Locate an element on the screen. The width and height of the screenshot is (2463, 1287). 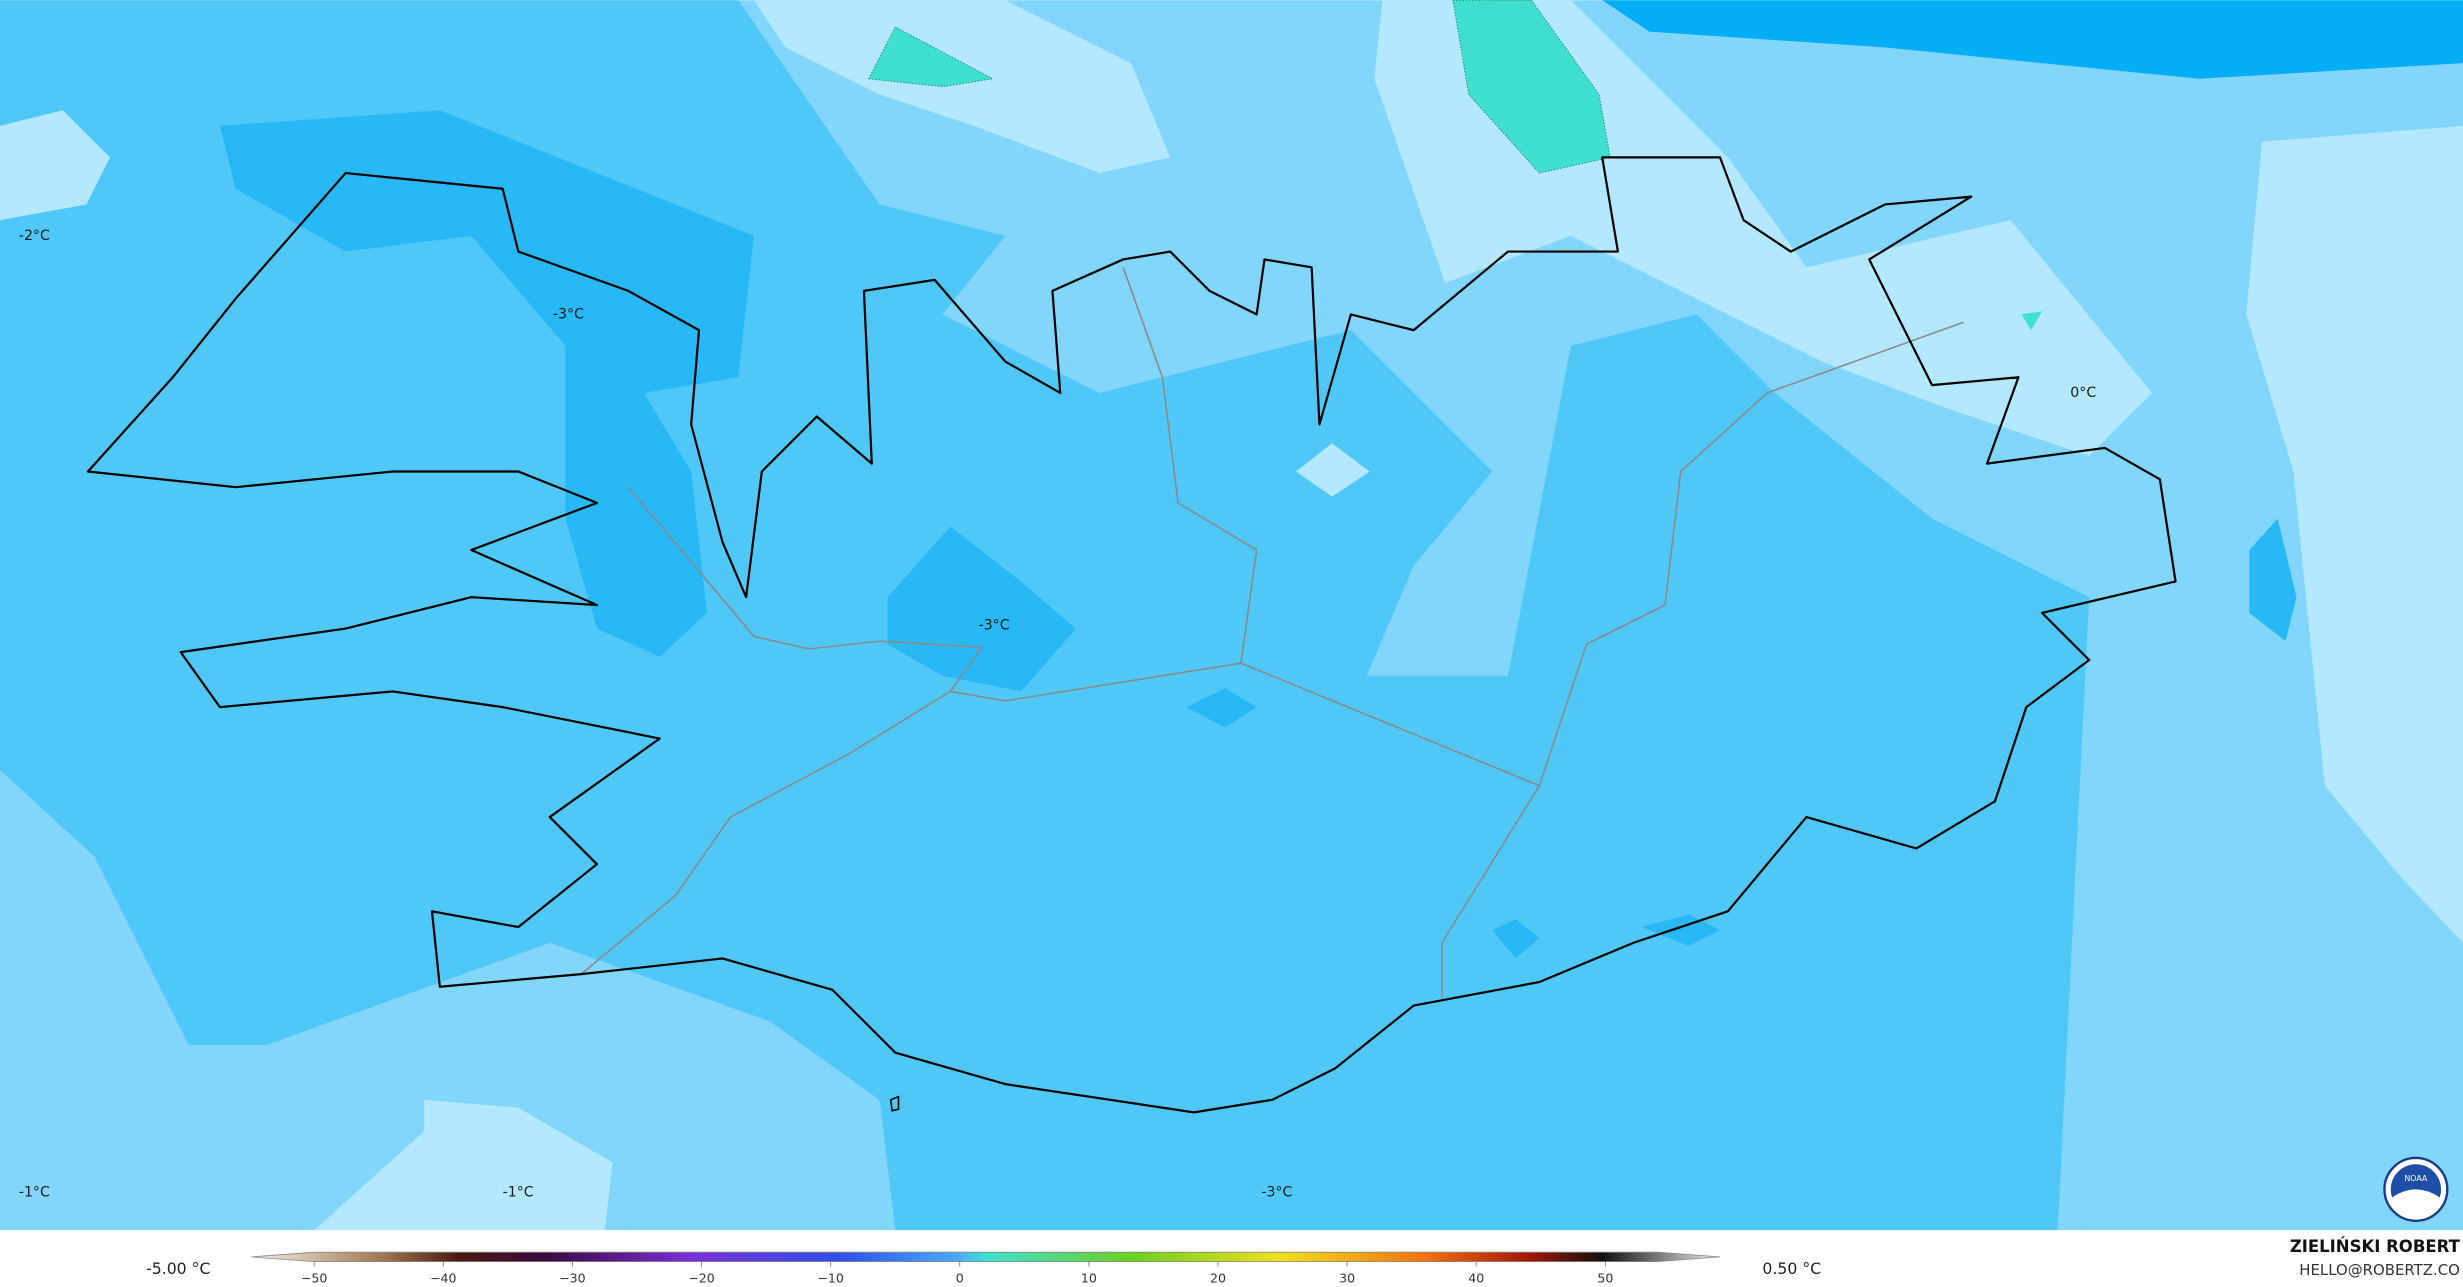
colorbar is located at coordinates (986, 1256).